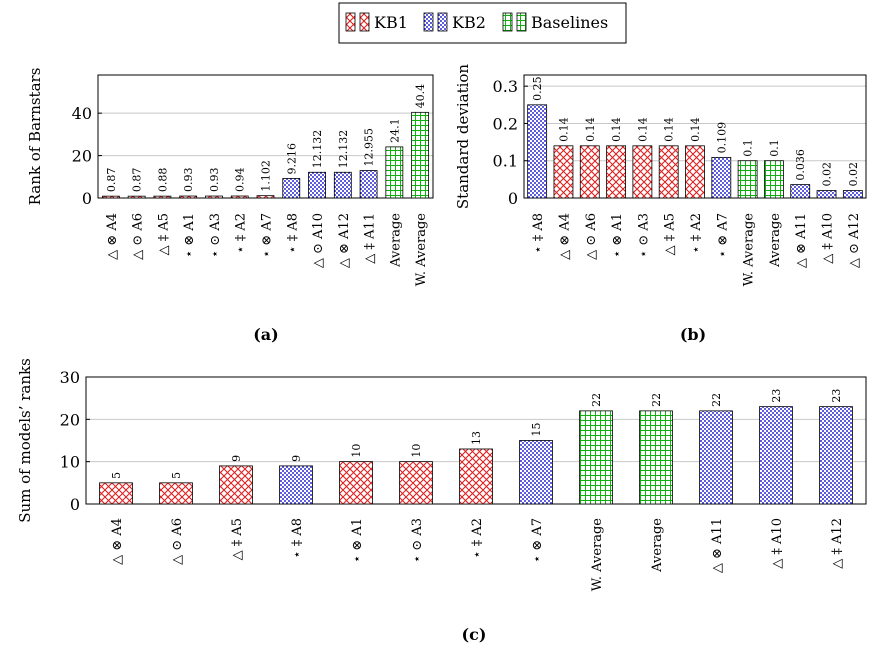  Describe the element at coordinates (82, 113) in the screenshot. I see `y-tick-label: 40` at that location.